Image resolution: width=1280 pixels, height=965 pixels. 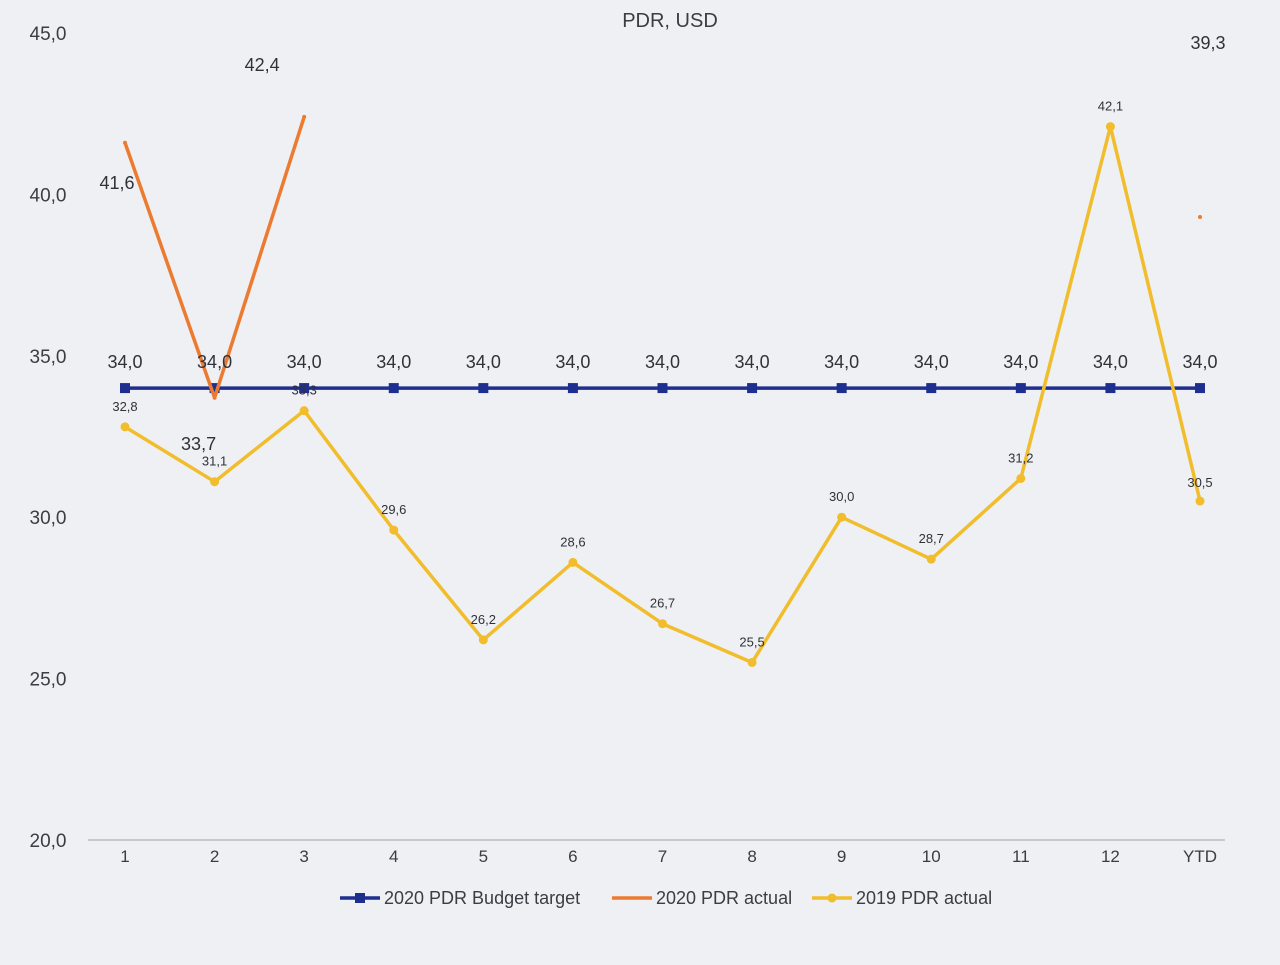 I want to click on 2019-pdr-actual-data-label: 31,1, so click(x=214, y=461).